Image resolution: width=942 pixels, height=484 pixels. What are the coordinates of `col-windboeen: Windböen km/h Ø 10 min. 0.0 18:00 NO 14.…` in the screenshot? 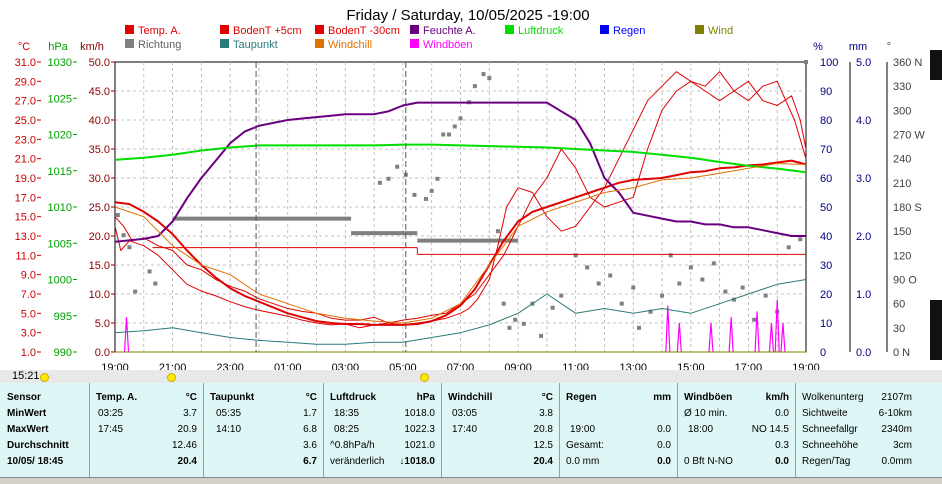 It's located at (737, 430).